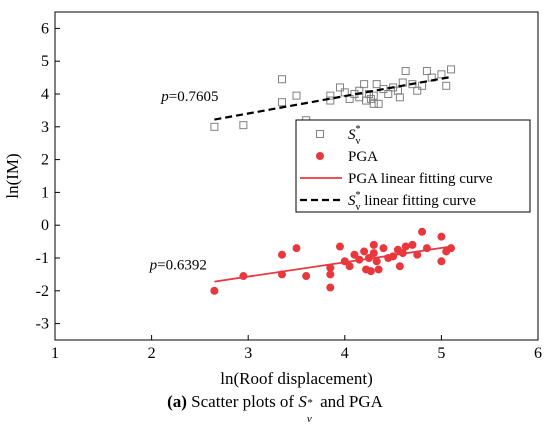 This screenshot has width=550, height=436. What do you see at coordinates (178, 265) in the screenshot?
I see `pga-correlation-annotation: p=0.6392` at bounding box center [178, 265].